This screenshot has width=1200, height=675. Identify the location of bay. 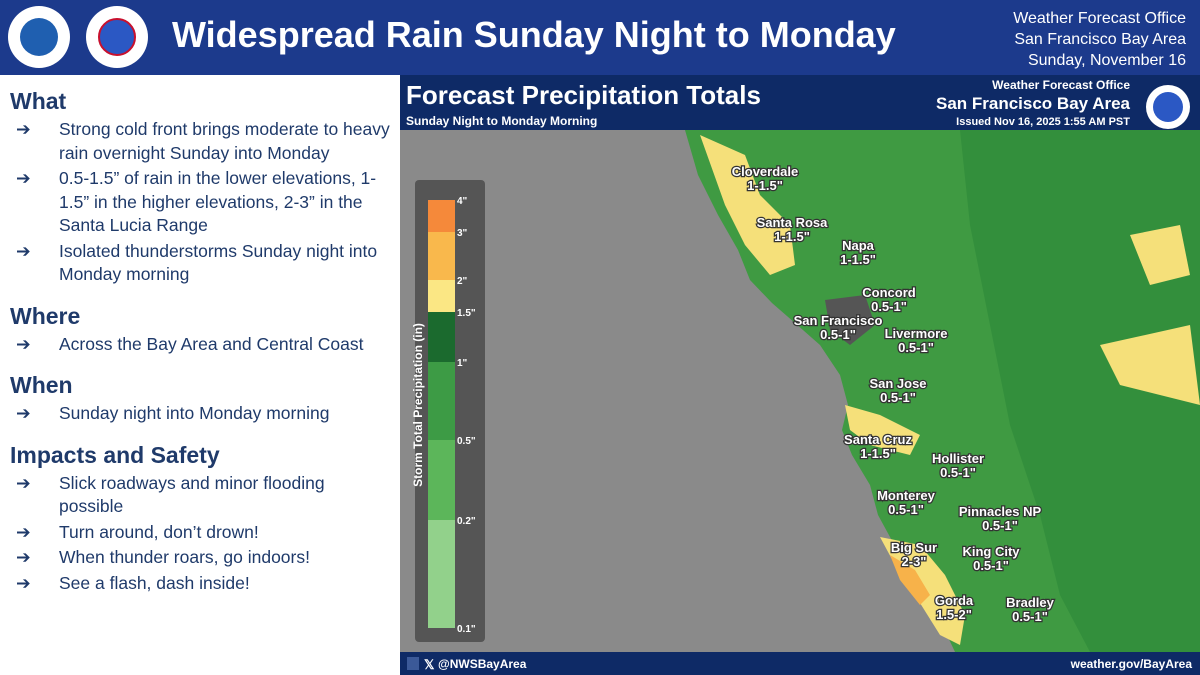
(850, 320).